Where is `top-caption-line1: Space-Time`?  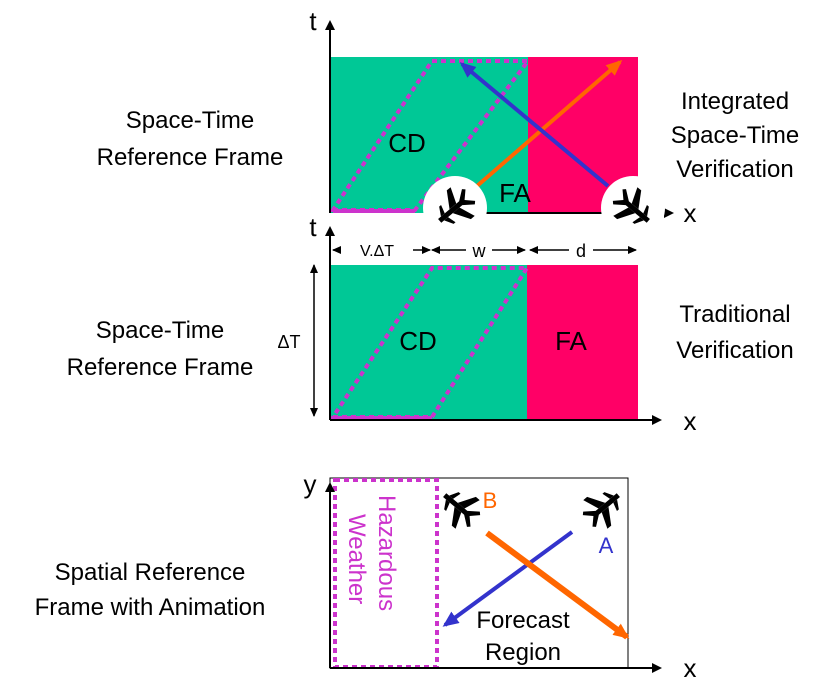
top-caption-line1: Space-Time is located at coordinates (190, 120).